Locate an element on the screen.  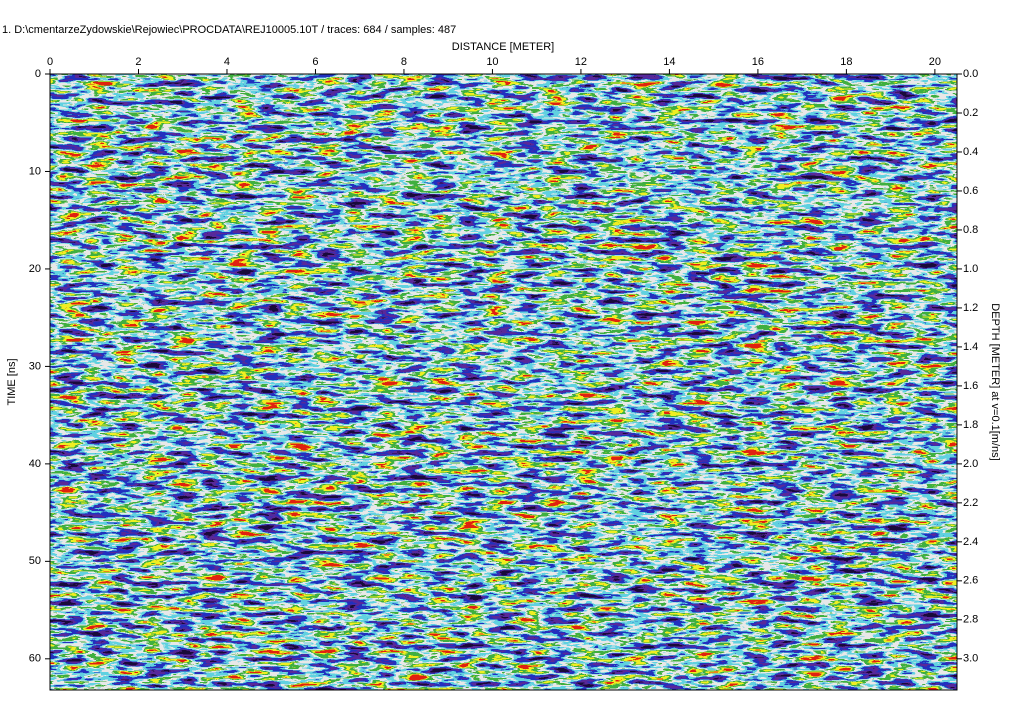
y2-tick-label: 0.0 is located at coordinates (970, 74).